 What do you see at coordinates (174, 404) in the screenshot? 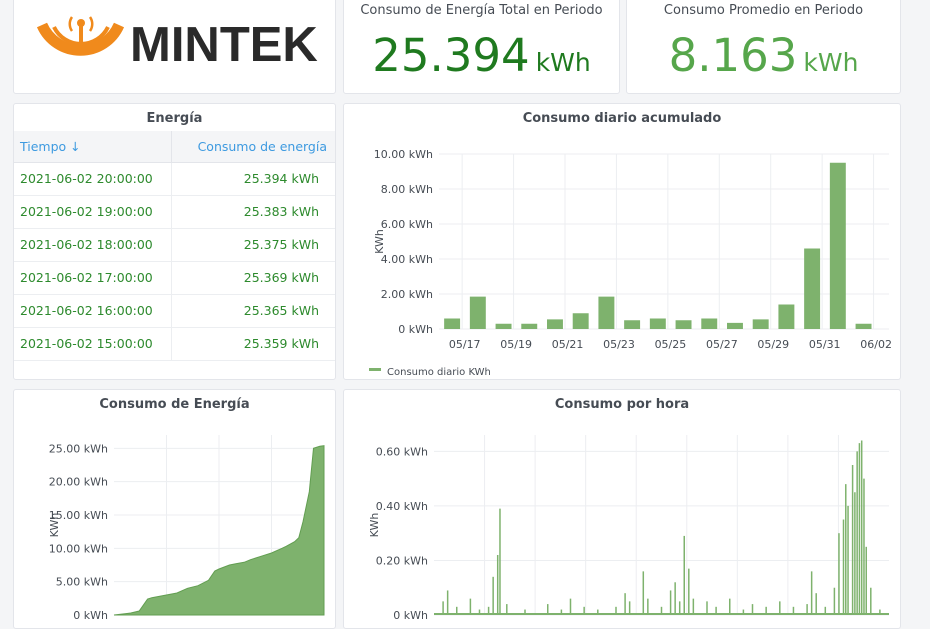
I see `energy-area-title: Consumo de Energía` at bounding box center [174, 404].